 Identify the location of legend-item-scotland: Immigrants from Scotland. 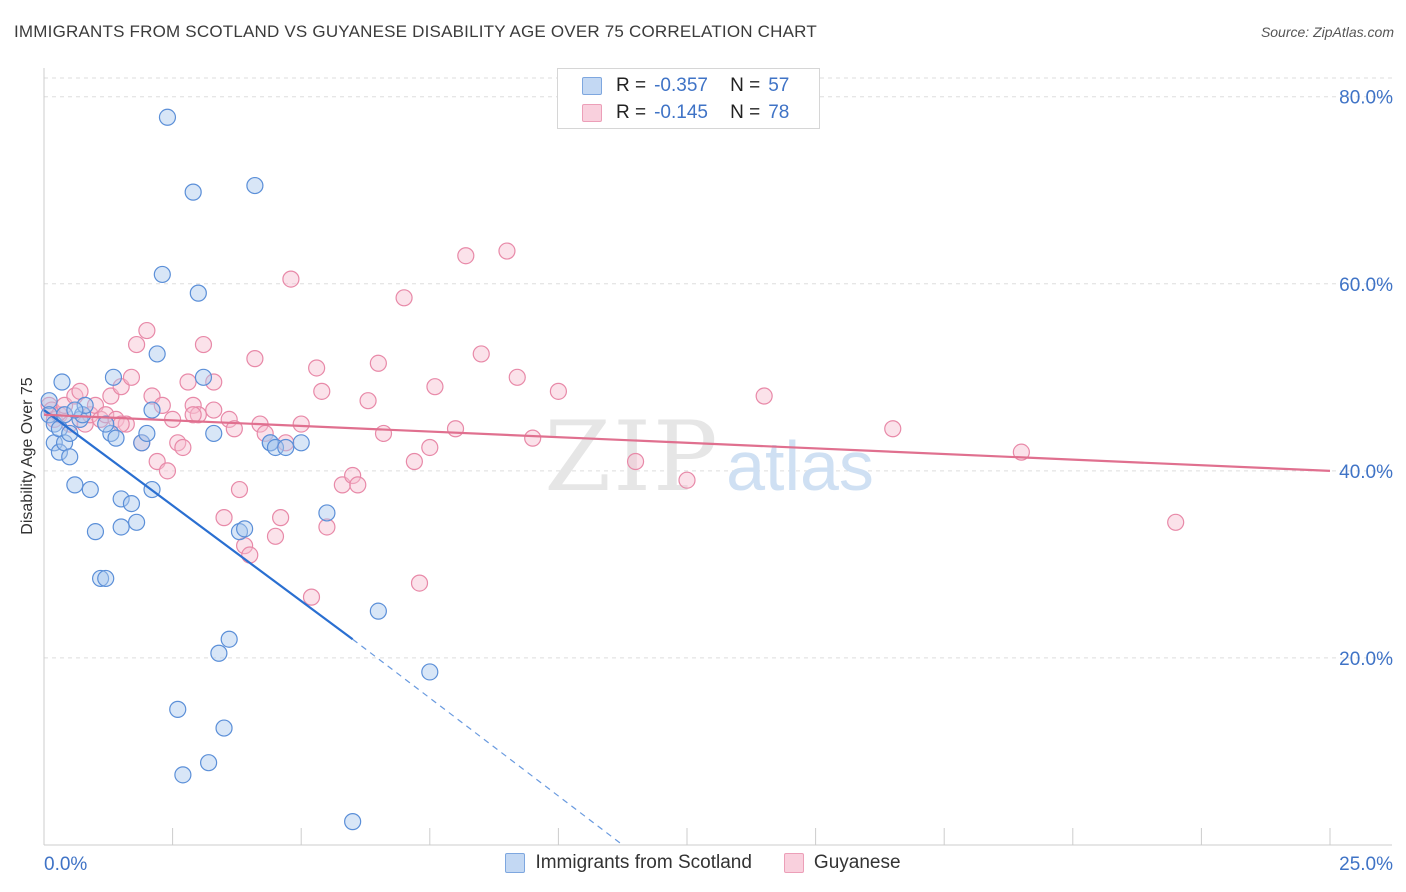
(628, 863).